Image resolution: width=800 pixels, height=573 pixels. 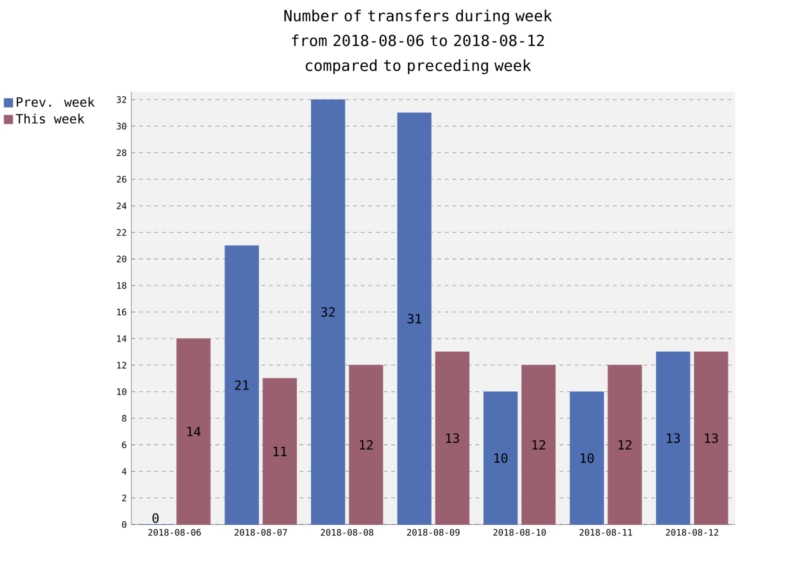 What do you see at coordinates (692, 532) in the screenshot?
I see `x-tick-label: 2018-08-12` at bounding box center [692, 532].